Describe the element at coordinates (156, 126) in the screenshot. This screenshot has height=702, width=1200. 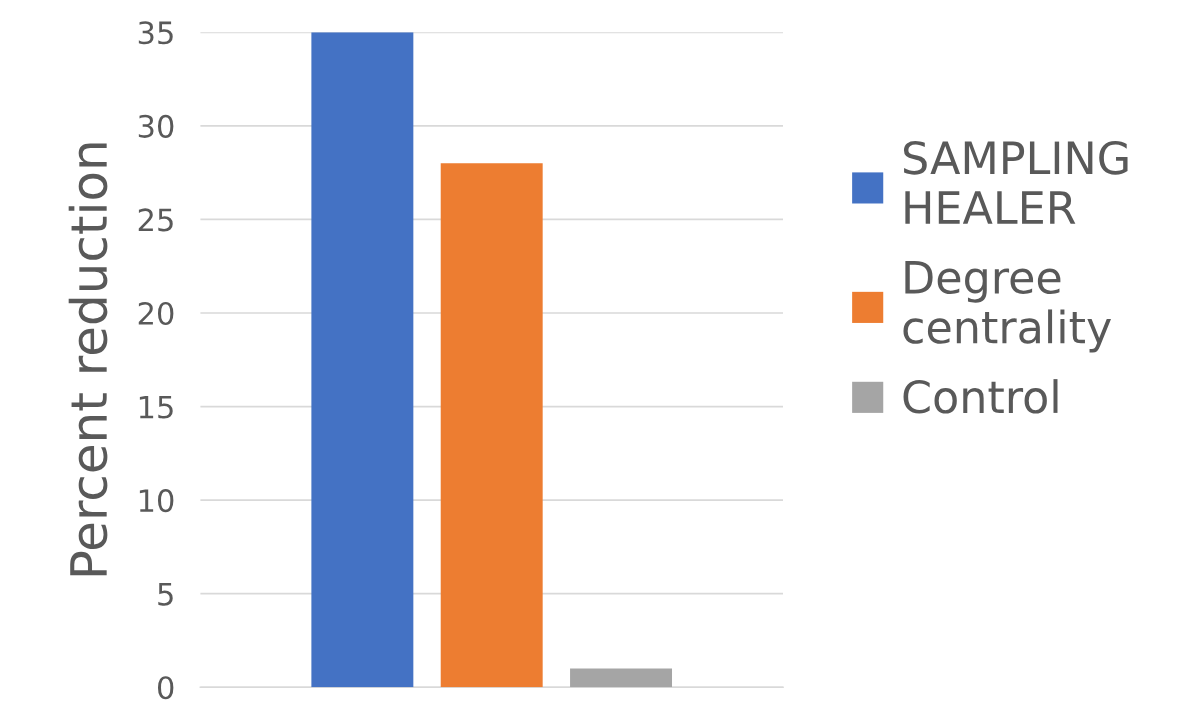
I see `y-tick-label: 30` at that location.